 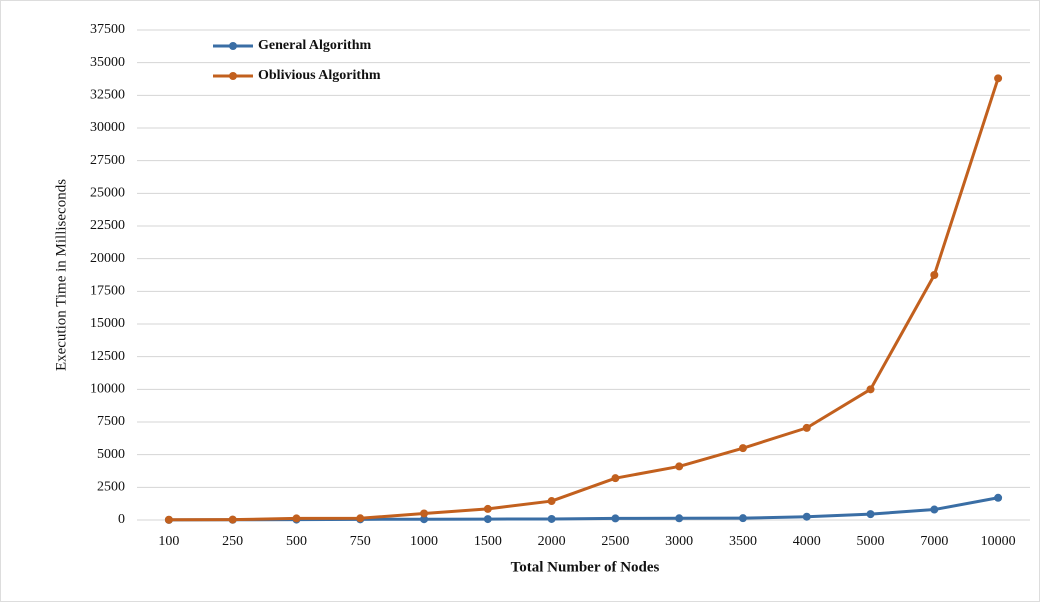 What do you see at coordinates (488, 541) in the screenshot?
I see `x-tick-label: 1500` at bounding box center [488, 541].